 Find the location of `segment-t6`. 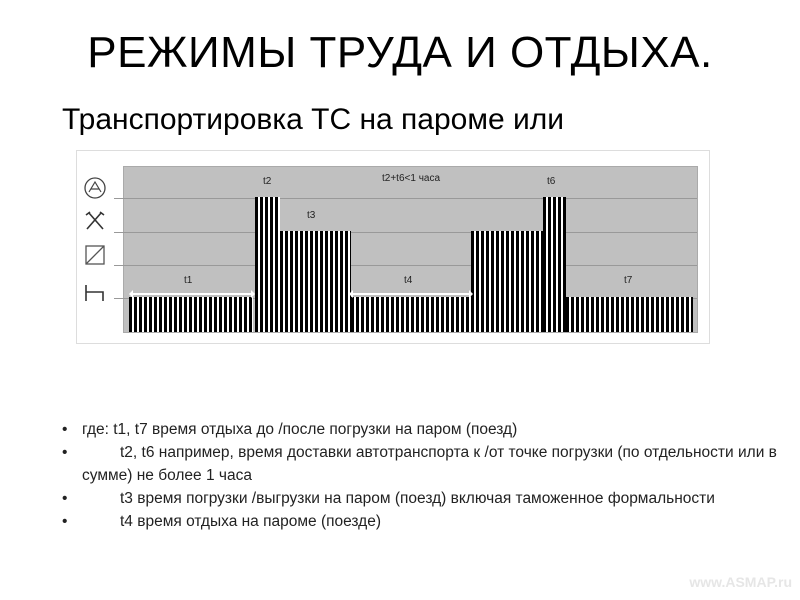

segment-t6 is located at coordinates (554, 264).